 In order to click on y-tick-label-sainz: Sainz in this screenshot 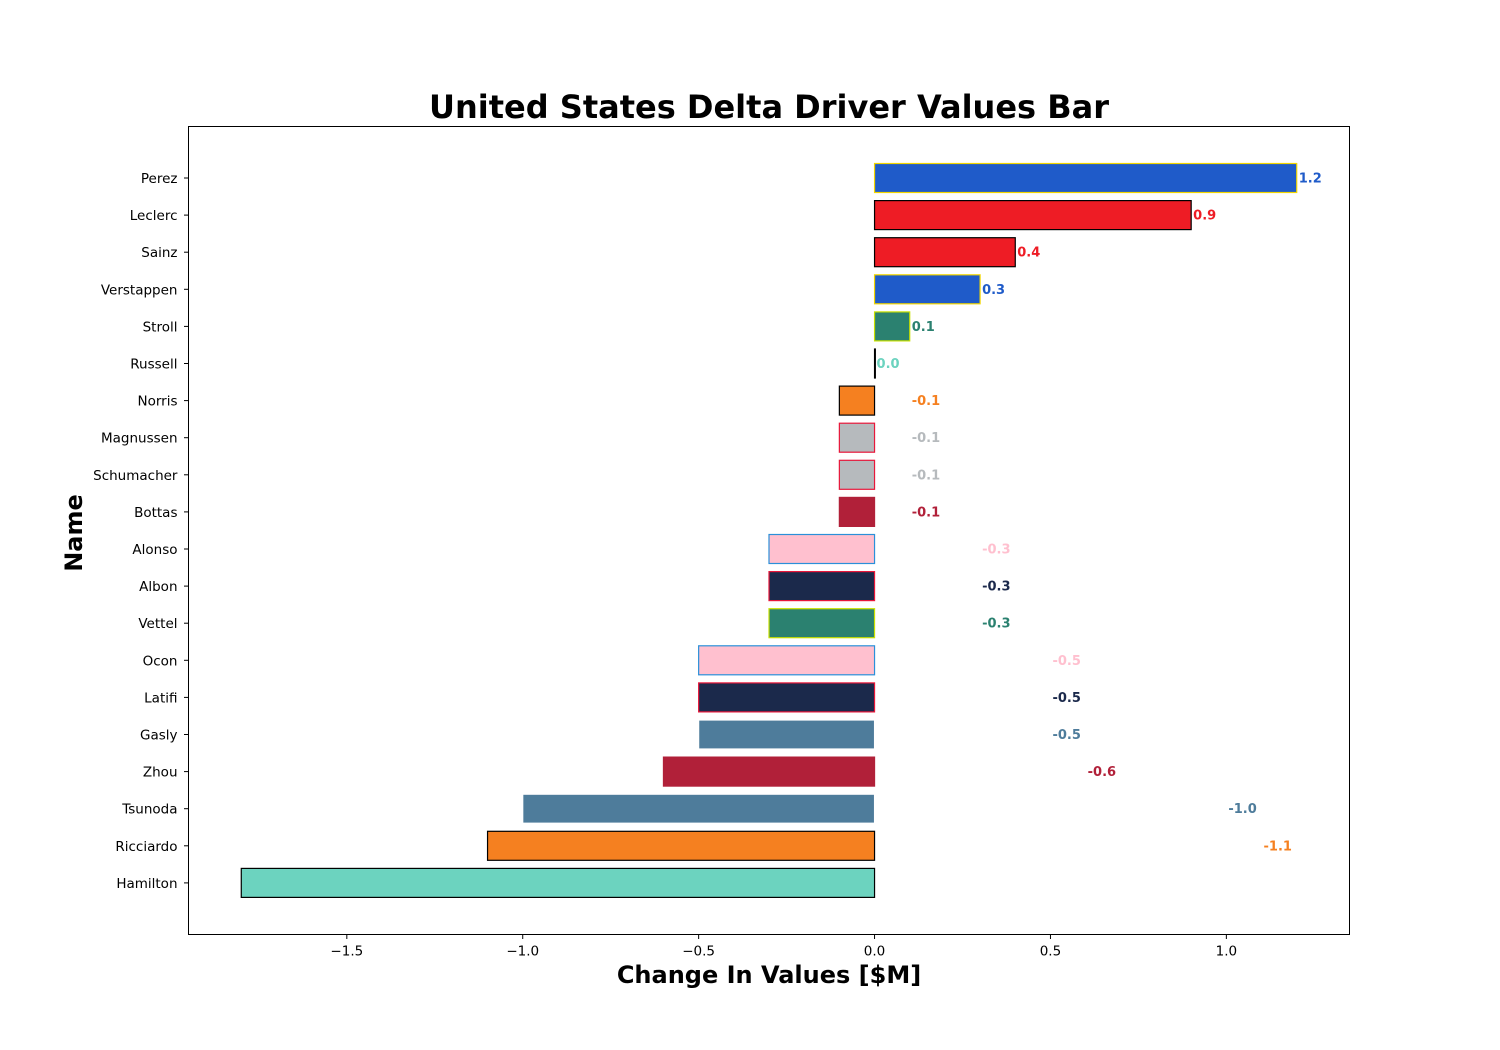, I will do `click(159, 253)`.